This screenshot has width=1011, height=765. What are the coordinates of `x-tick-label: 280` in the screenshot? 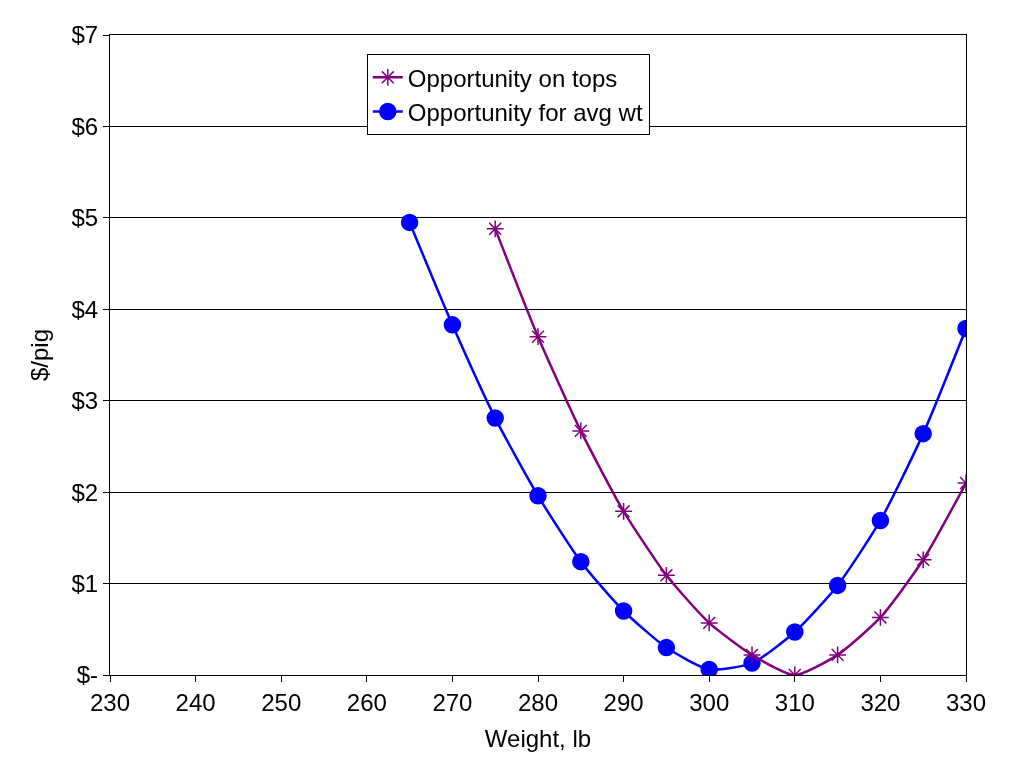 It's located at (538, 702).